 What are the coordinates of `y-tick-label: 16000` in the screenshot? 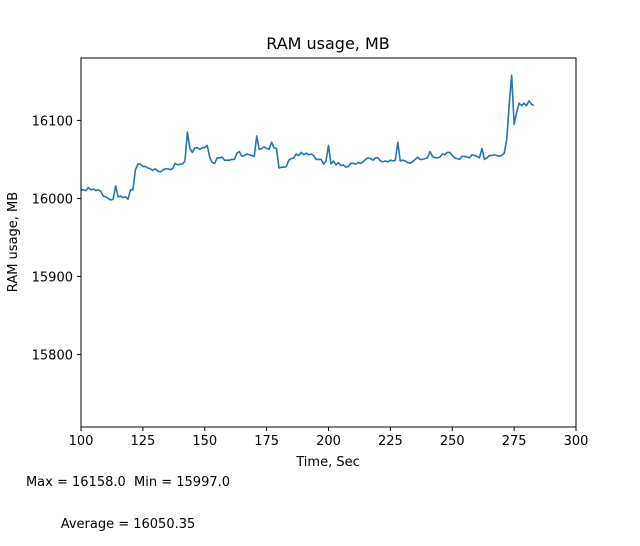 It's located at (52, 199).